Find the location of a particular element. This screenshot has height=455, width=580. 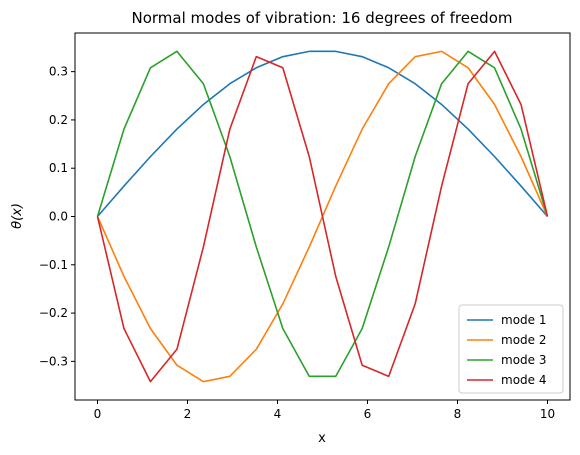

x-tick-label: 8 is located at coordinates (458, 414).